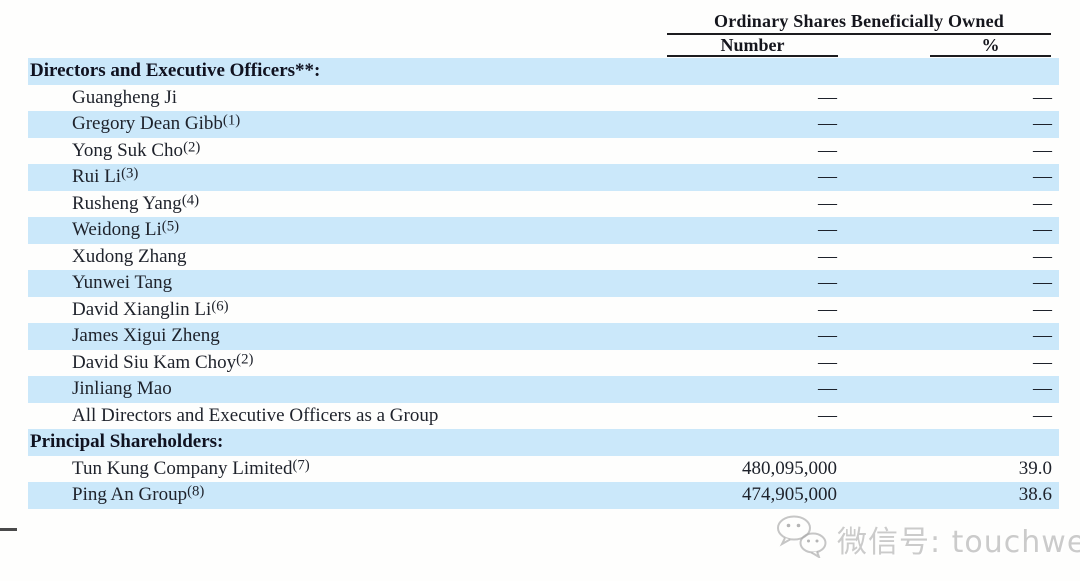  Describe the element at coordinates (540, 230) in the screenshot. I see `table-row: Weidong Li(5) — —` at that location.